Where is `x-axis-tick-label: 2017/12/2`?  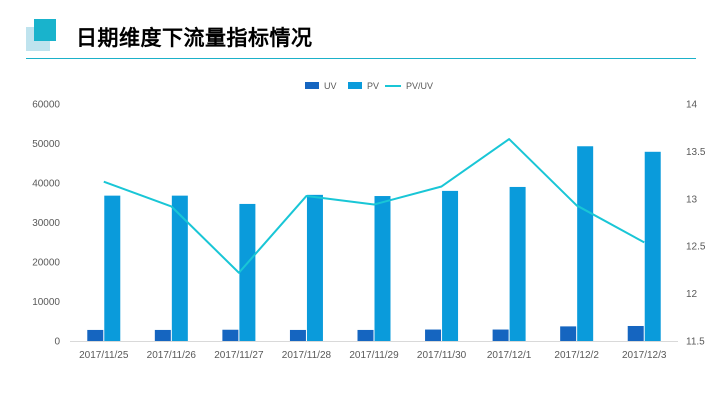 x-axis-tick-label: 2017/12/2 is located at coordinates (576, 355).